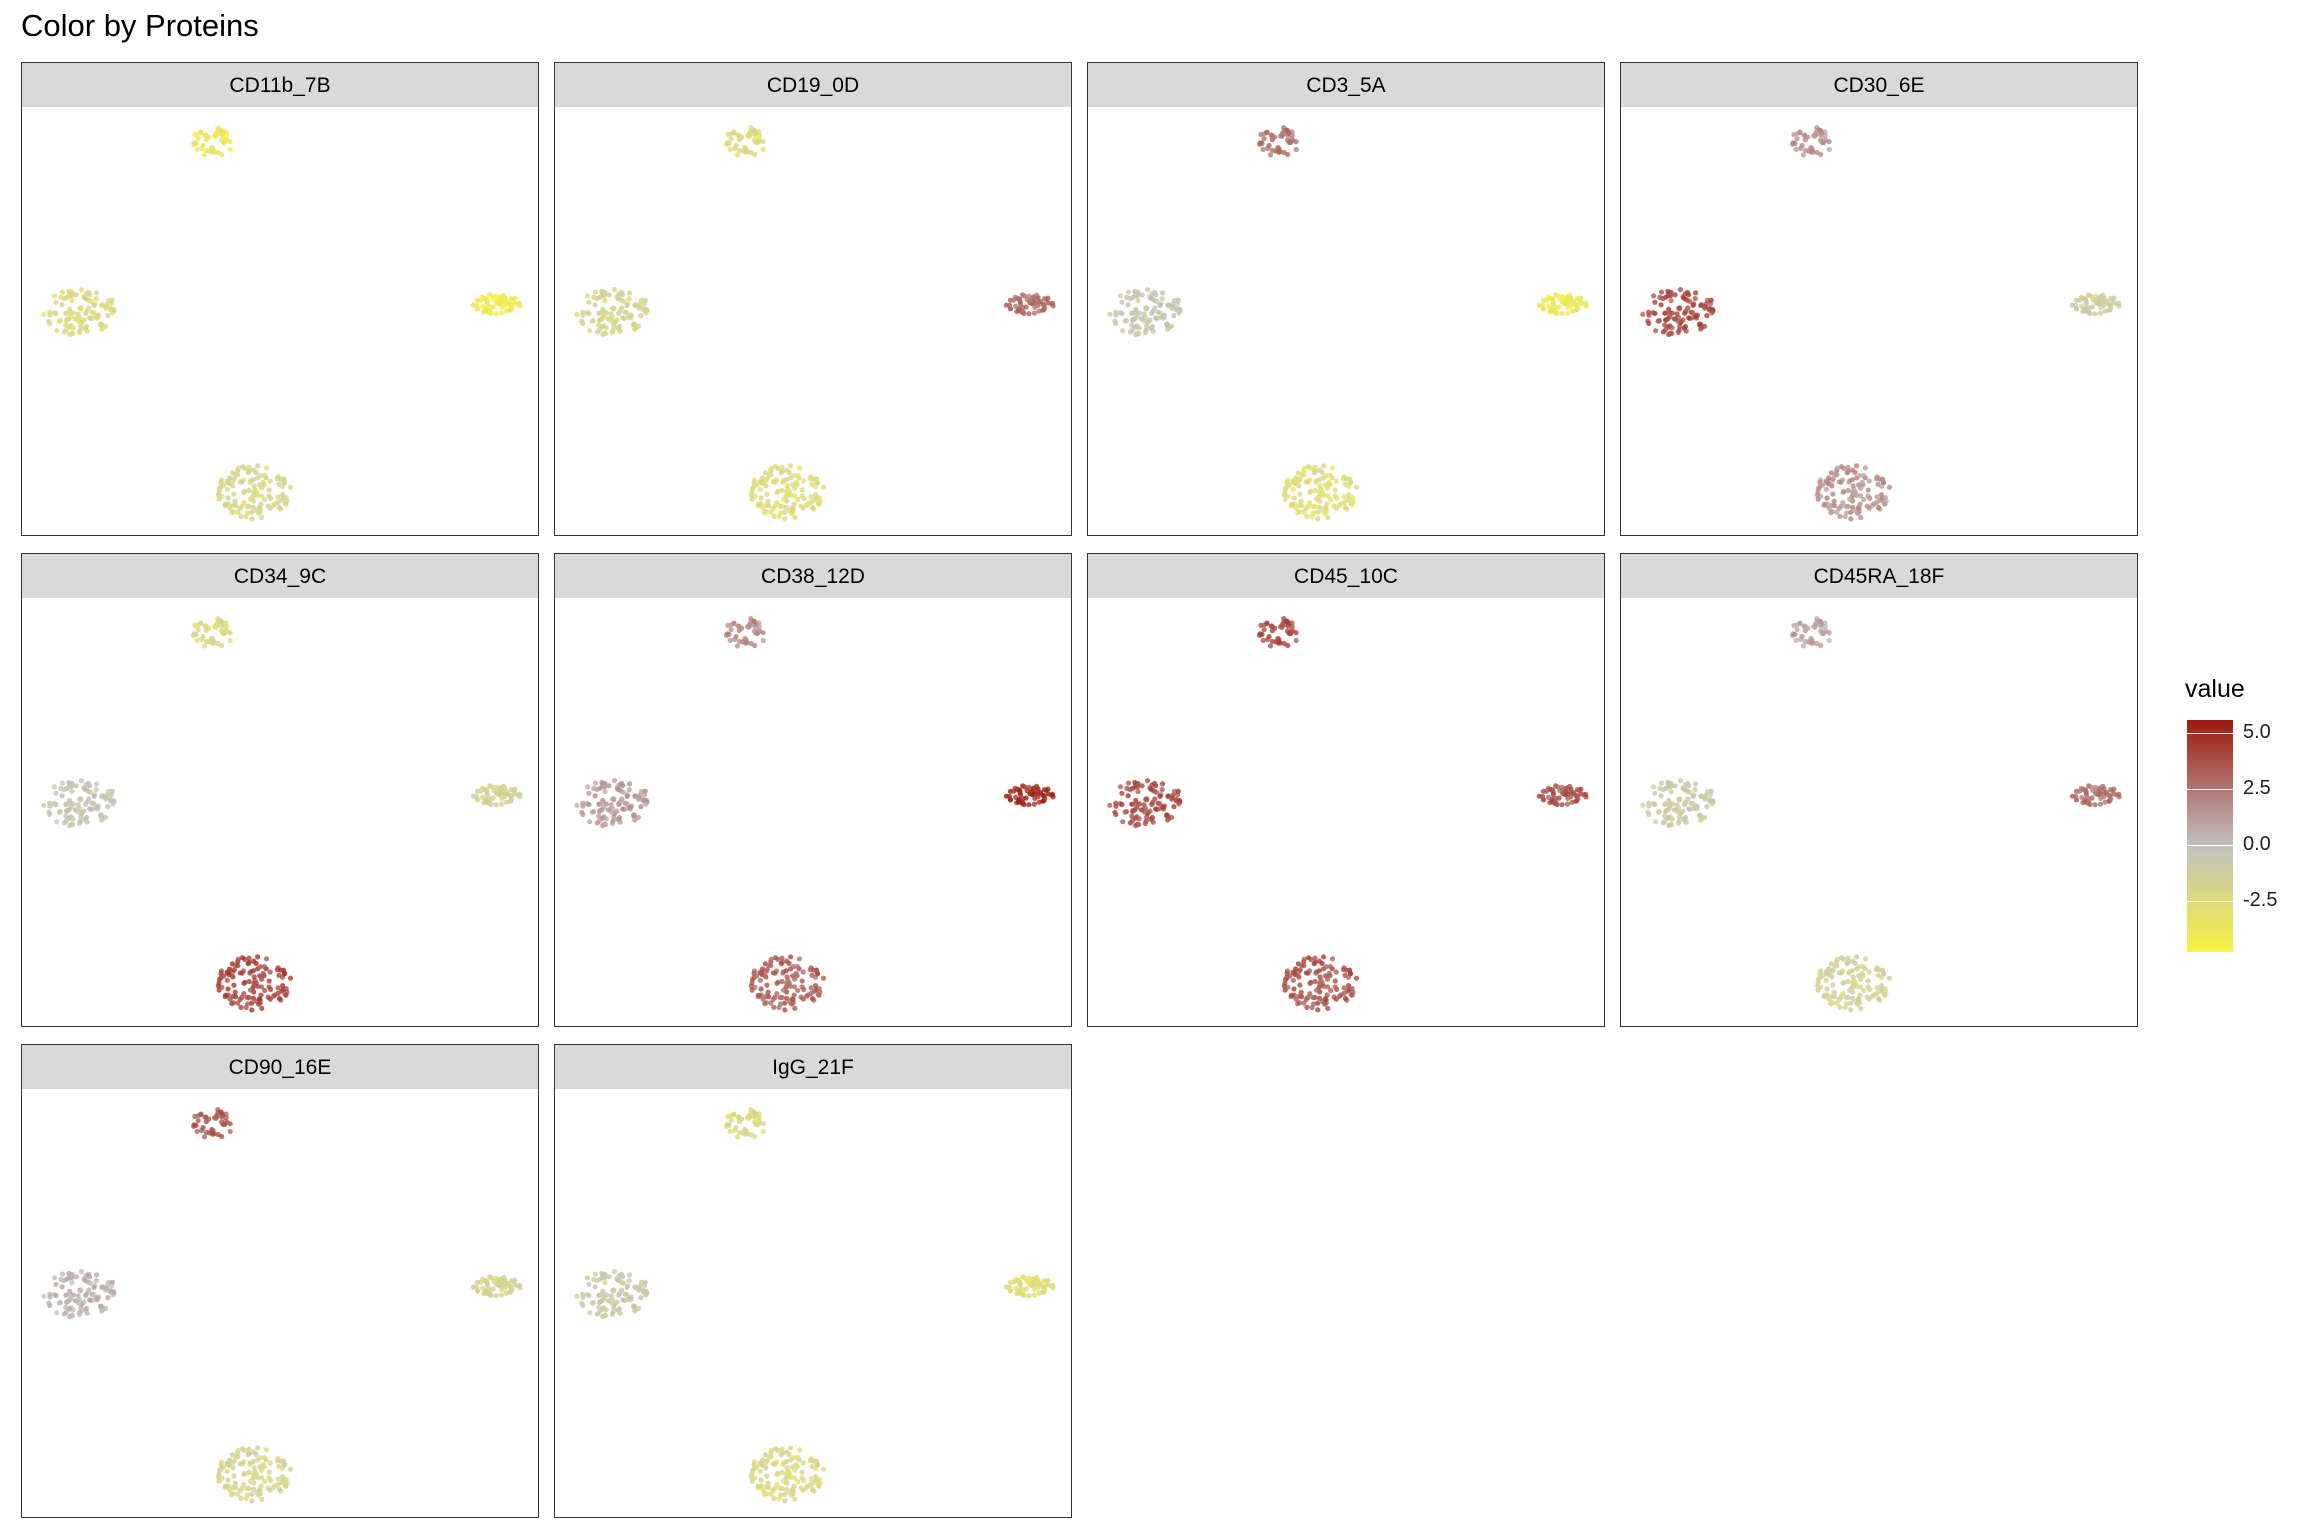  What do you see at coordinates (813, 797) in the screenshot?
I see `facet-panel: CD38_12D` at bounding box center [813, 797].